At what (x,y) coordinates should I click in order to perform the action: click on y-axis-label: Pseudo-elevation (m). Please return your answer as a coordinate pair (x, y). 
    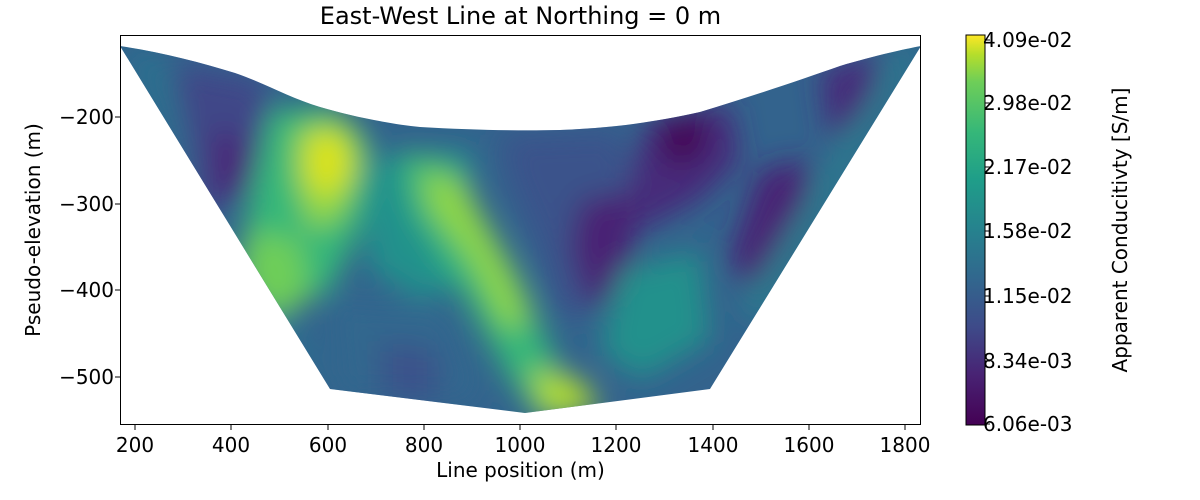
    Looking at the image, I should click on (33, 230).